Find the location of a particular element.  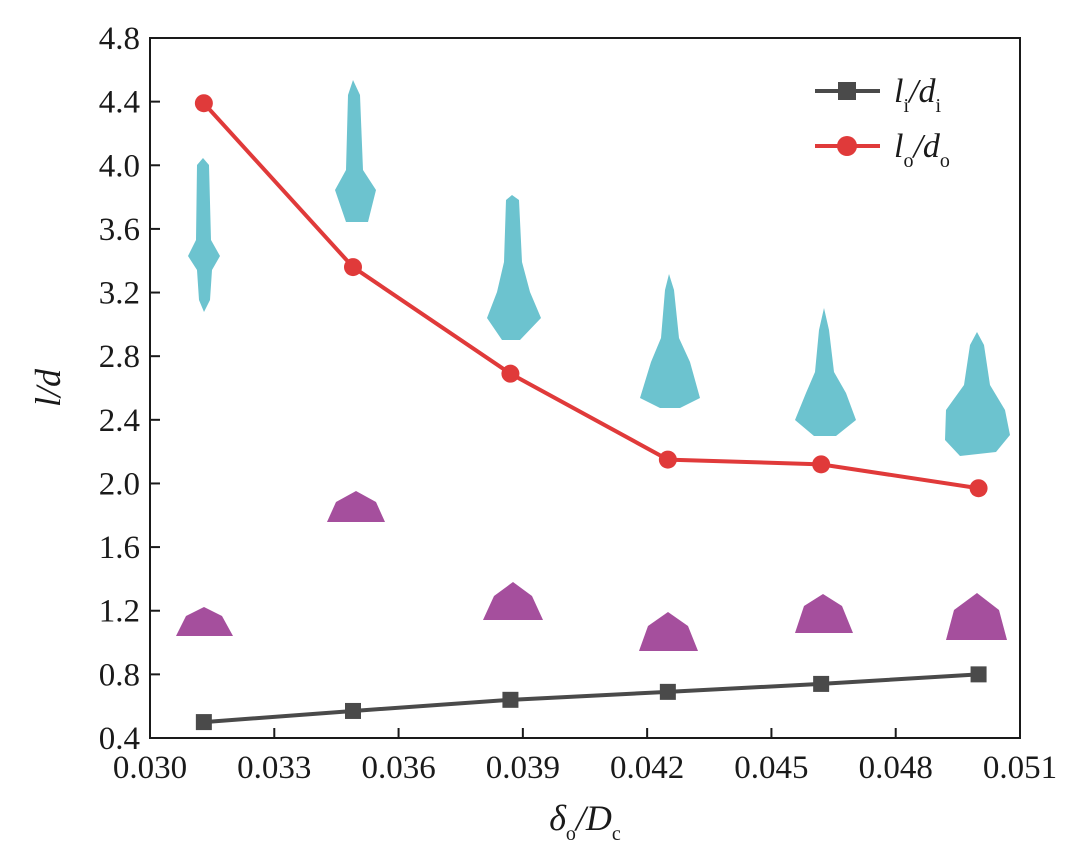

x-tick-label: 0.036 is located at coordinates (398, 768).